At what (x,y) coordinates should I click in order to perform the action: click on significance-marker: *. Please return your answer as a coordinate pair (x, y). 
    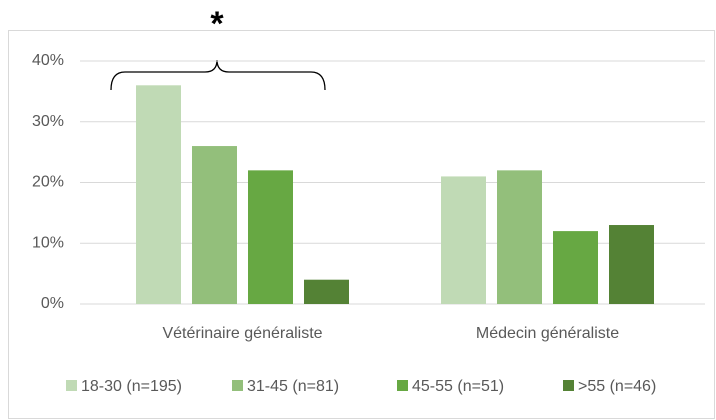
    Looking at the image, I should click on (217, 24).